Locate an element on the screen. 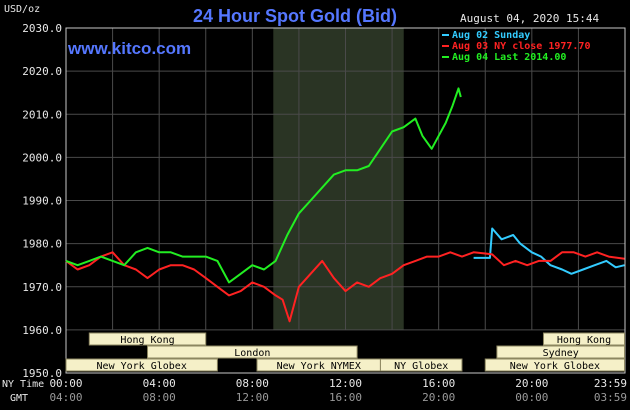 The width and height of the screenshot is (630, 410). x-tick-label-ny: 00:00 is located at coordinates (65, 383).